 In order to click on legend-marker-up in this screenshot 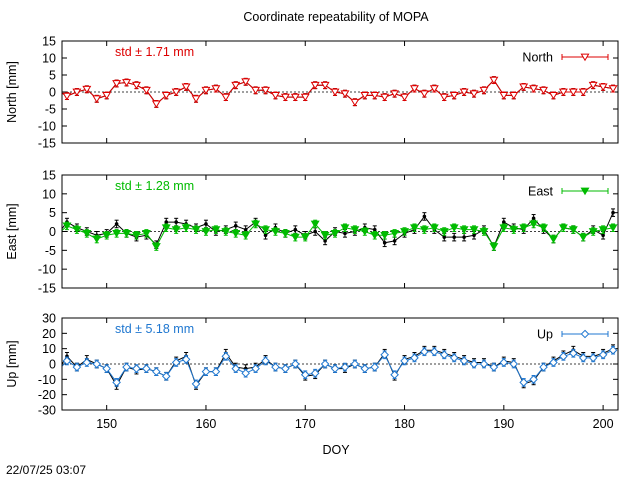, I will do `click(585, 334)`.